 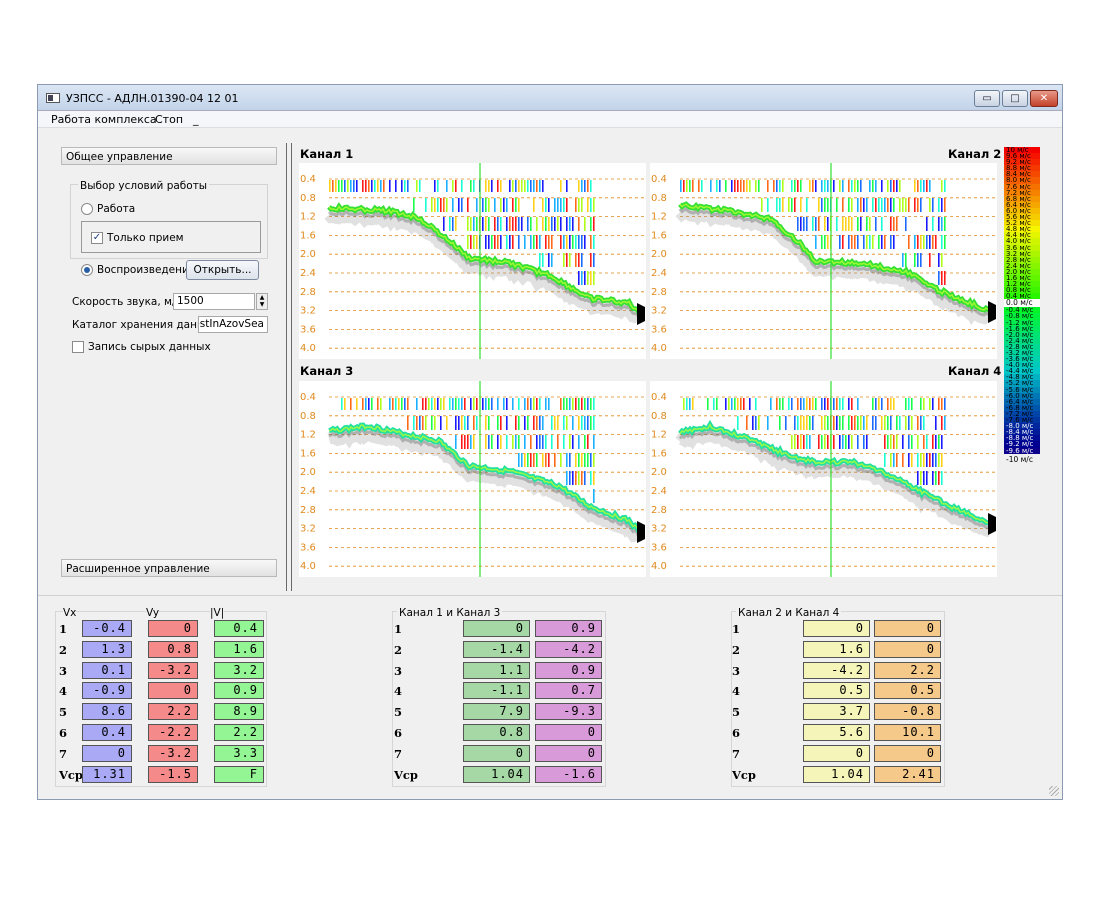 I want to click on catalog-input: testInAzovSea/, so click(x=233, y=324).